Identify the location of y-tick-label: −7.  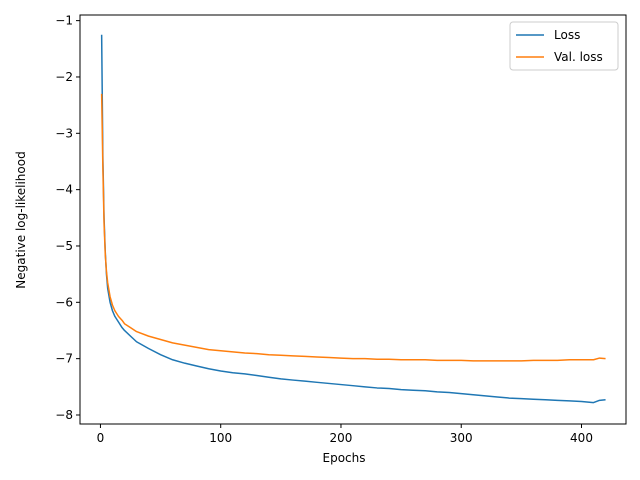
(64, 359).